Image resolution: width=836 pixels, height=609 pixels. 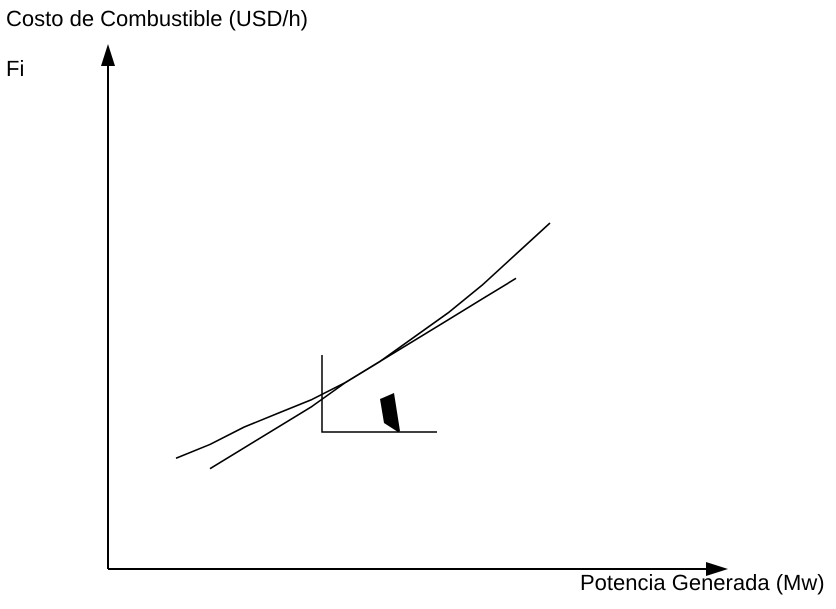 I want to click on text: Costo de Combustible (USD/h), so click(x=157, y=19).